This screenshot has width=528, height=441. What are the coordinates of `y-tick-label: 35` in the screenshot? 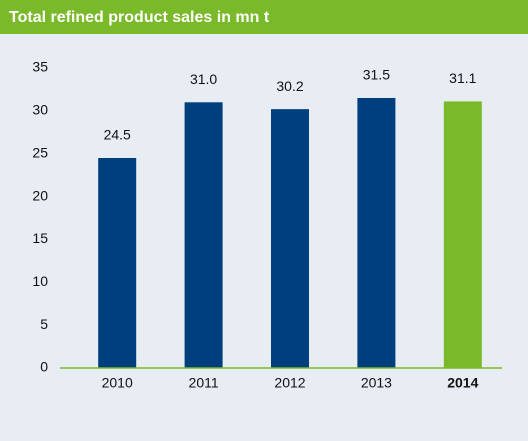 It's located at (40, 67).